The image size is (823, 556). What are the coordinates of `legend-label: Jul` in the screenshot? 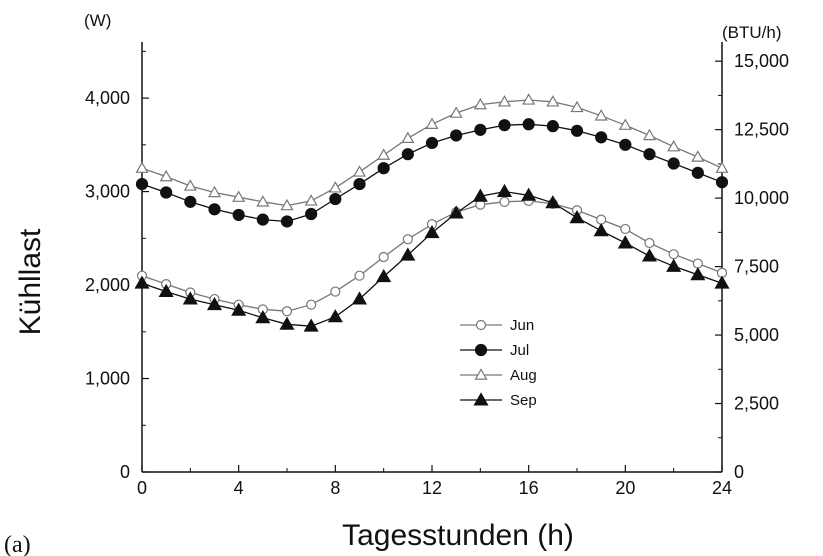 It's located at (519, 350).